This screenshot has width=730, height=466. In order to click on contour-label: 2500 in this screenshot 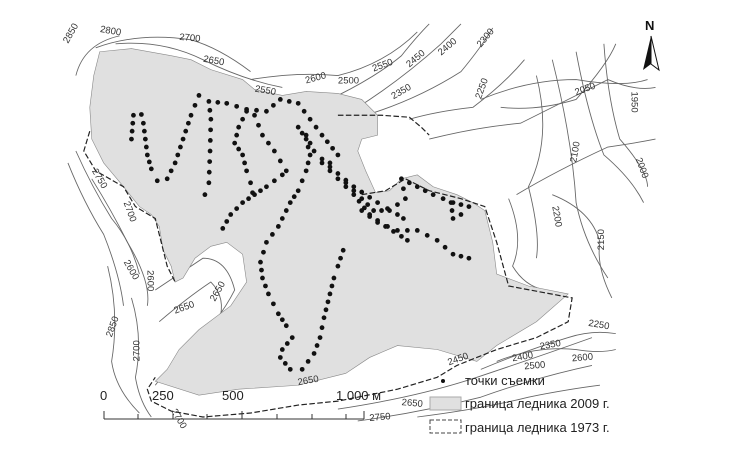, I will do `click(348, 81)`.